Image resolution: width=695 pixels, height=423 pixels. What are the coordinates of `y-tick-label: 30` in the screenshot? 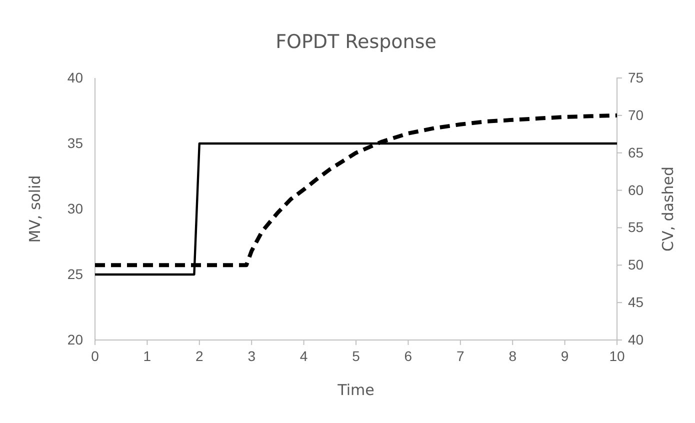 It's located at (75, 208).